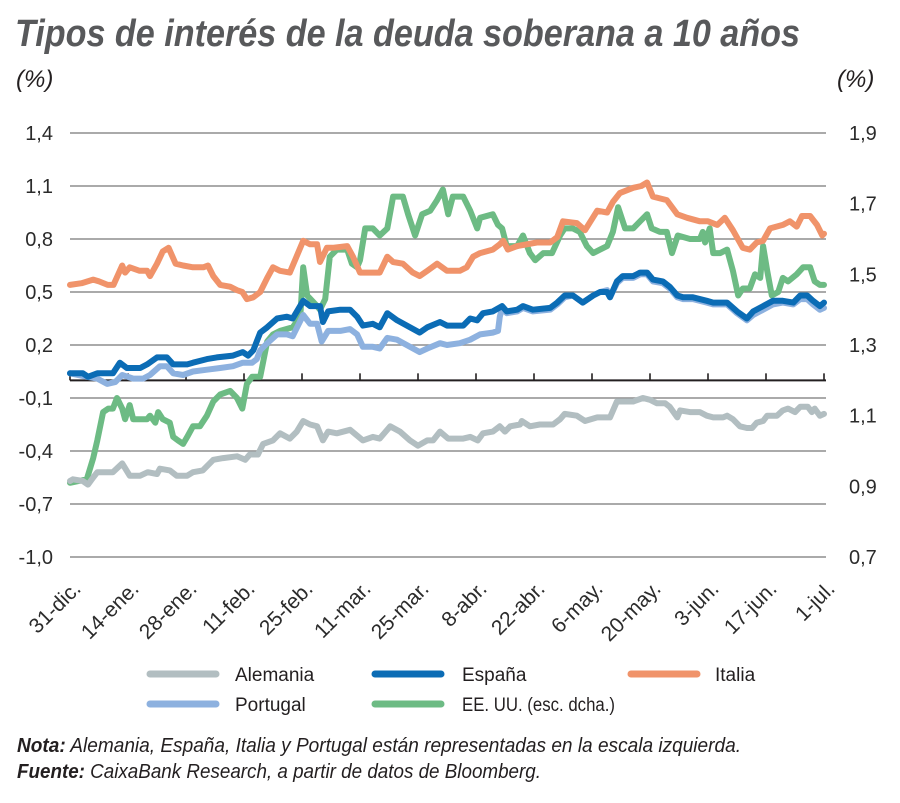  Describe the element at coordinates (34, 79) in the screenshot. I see `left-axis-unit: (%)` at that location.